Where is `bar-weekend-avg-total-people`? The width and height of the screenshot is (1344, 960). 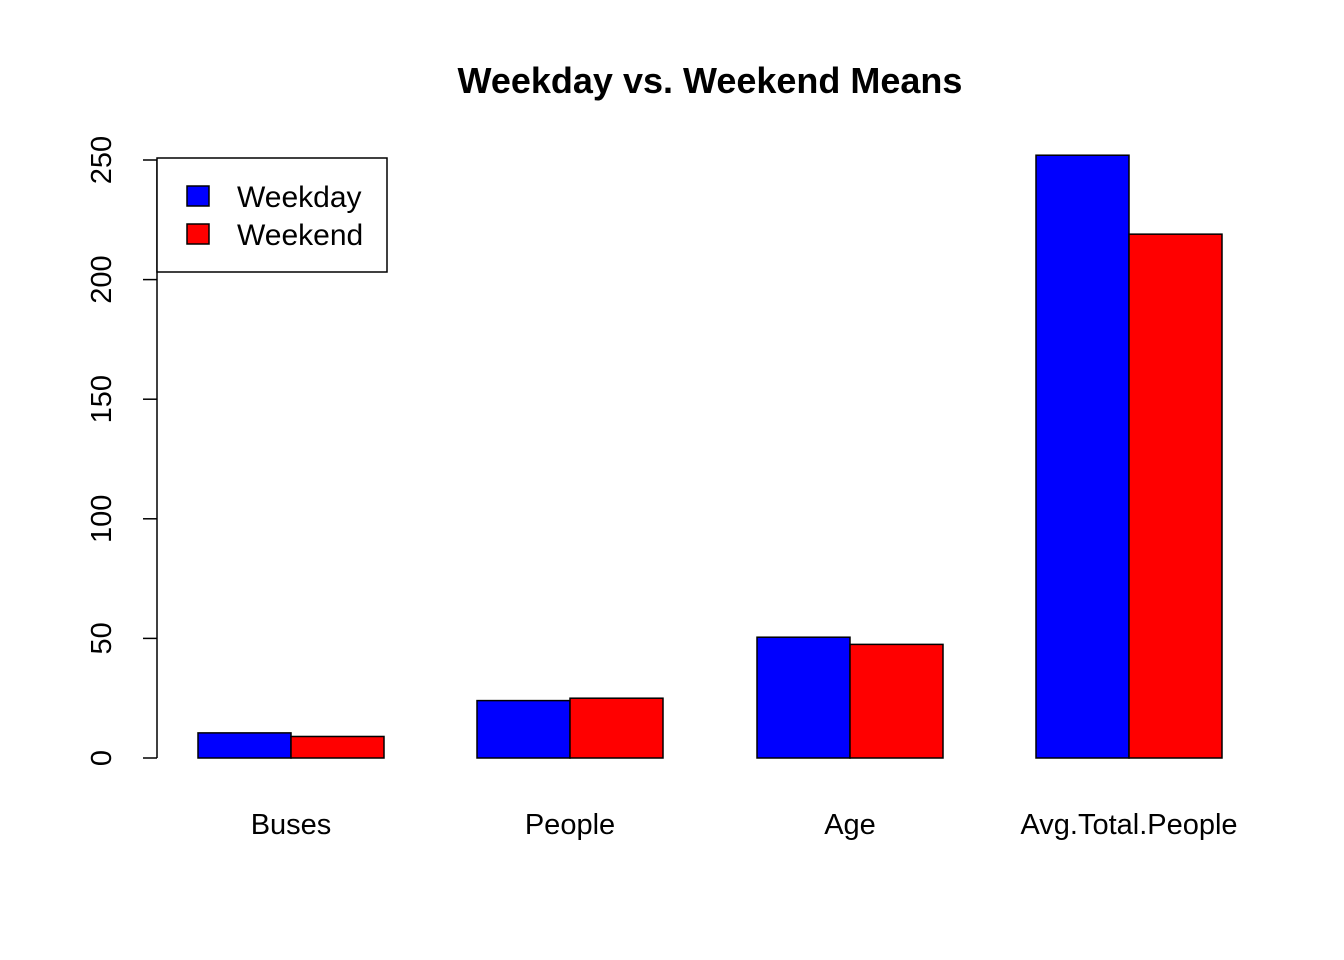 bar-weekend-avg-total-people is located at coordinates (1175, 496).